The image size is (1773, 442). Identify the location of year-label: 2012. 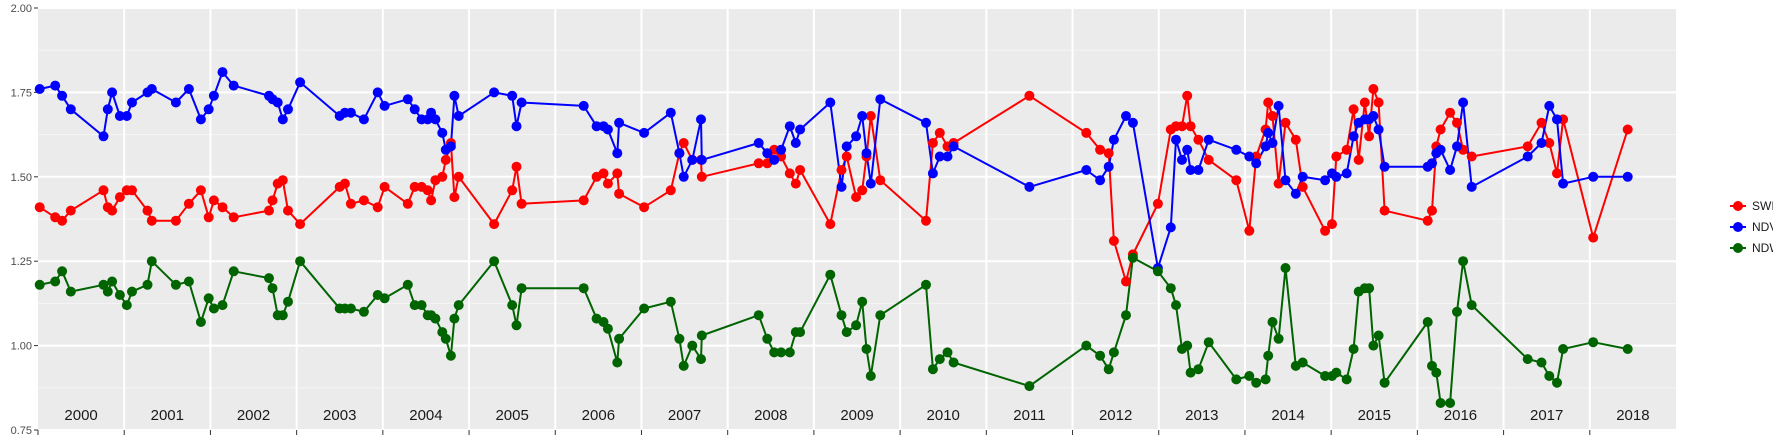
(1115, 415).